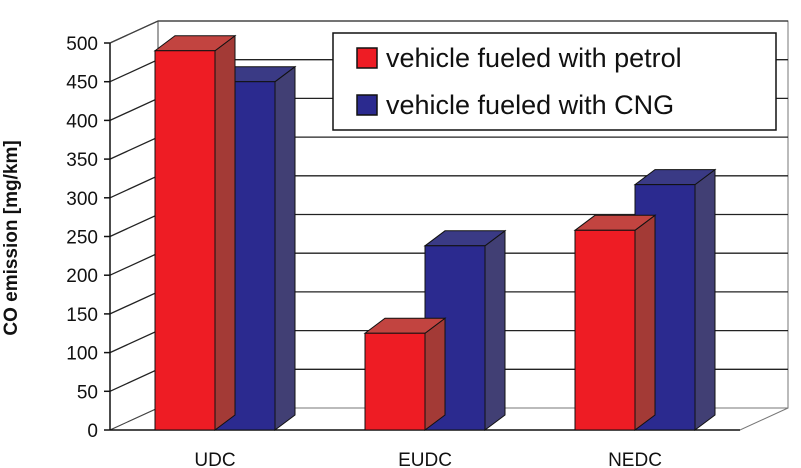  Describe the element at coordinates (82, 44) in the screenshot. I see `y-tick-label: 500` at that location.